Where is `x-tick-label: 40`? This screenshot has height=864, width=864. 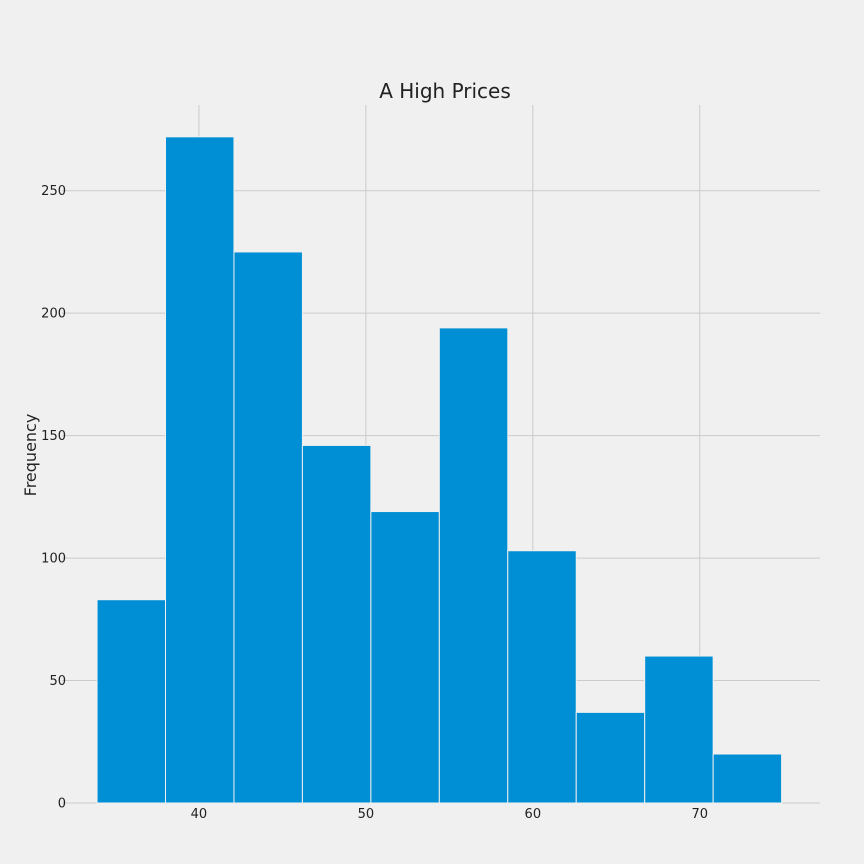
x-tick-label: 40 is located at coordinates (199, 814).